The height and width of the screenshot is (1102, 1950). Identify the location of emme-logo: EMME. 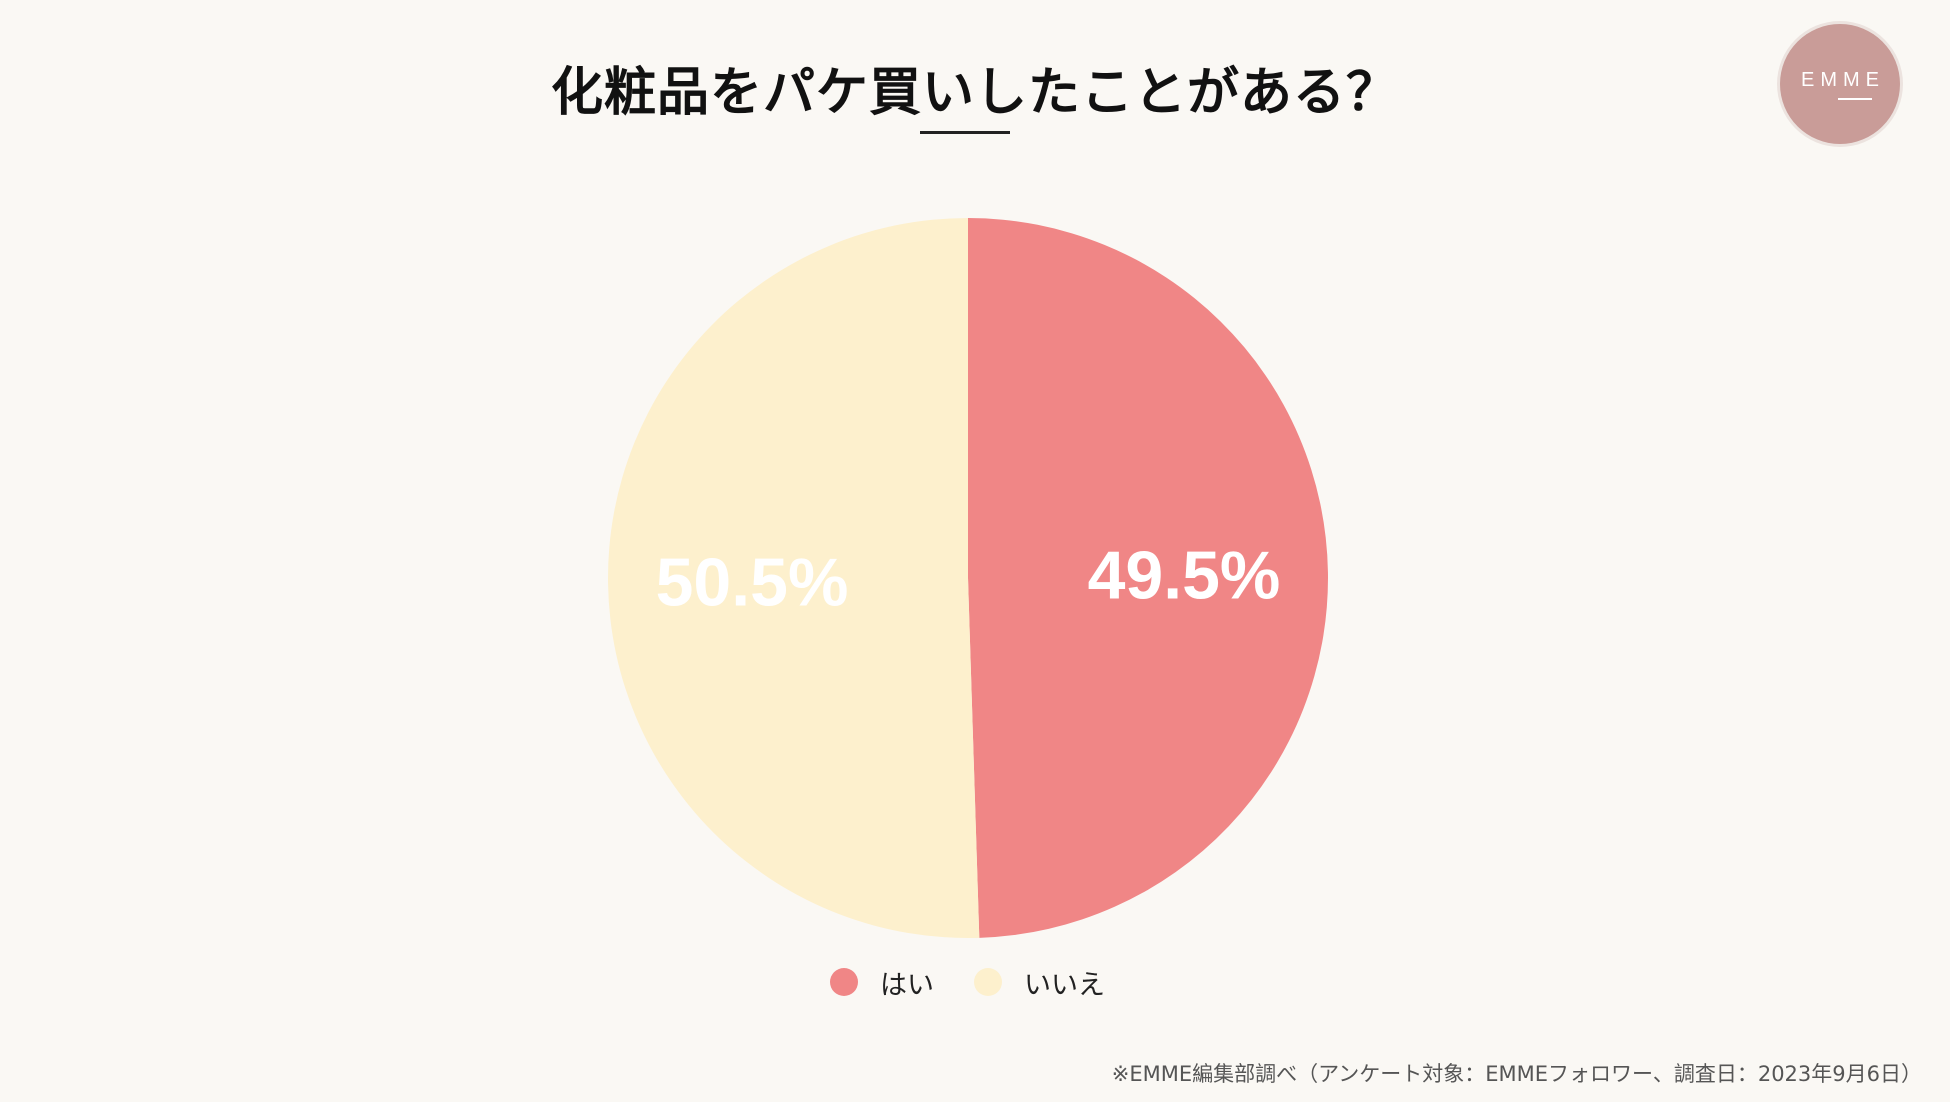
(1840, 84).